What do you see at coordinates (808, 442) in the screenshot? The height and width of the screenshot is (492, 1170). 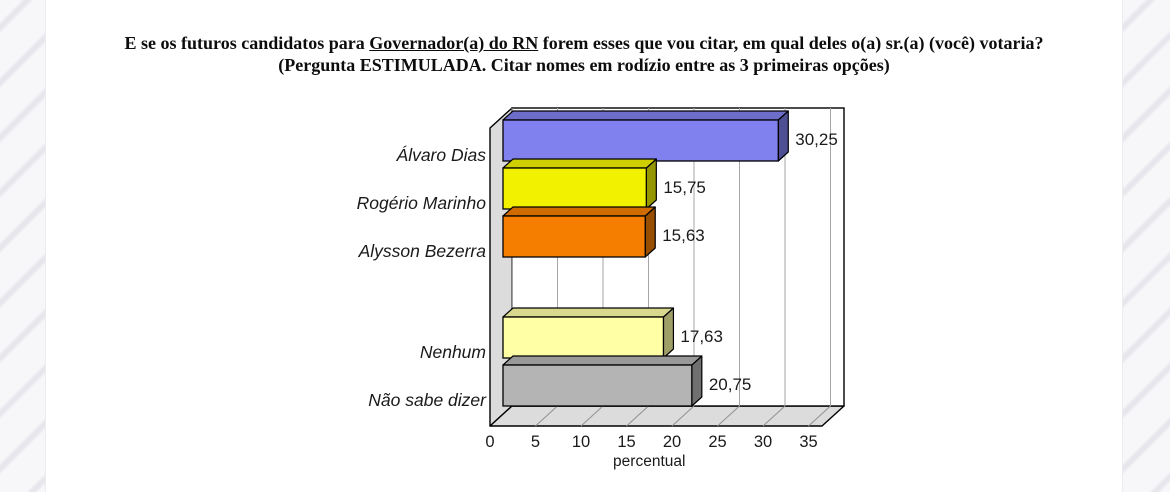 I see `x-tick-label-35: 35` at bounding box center [808, 442].